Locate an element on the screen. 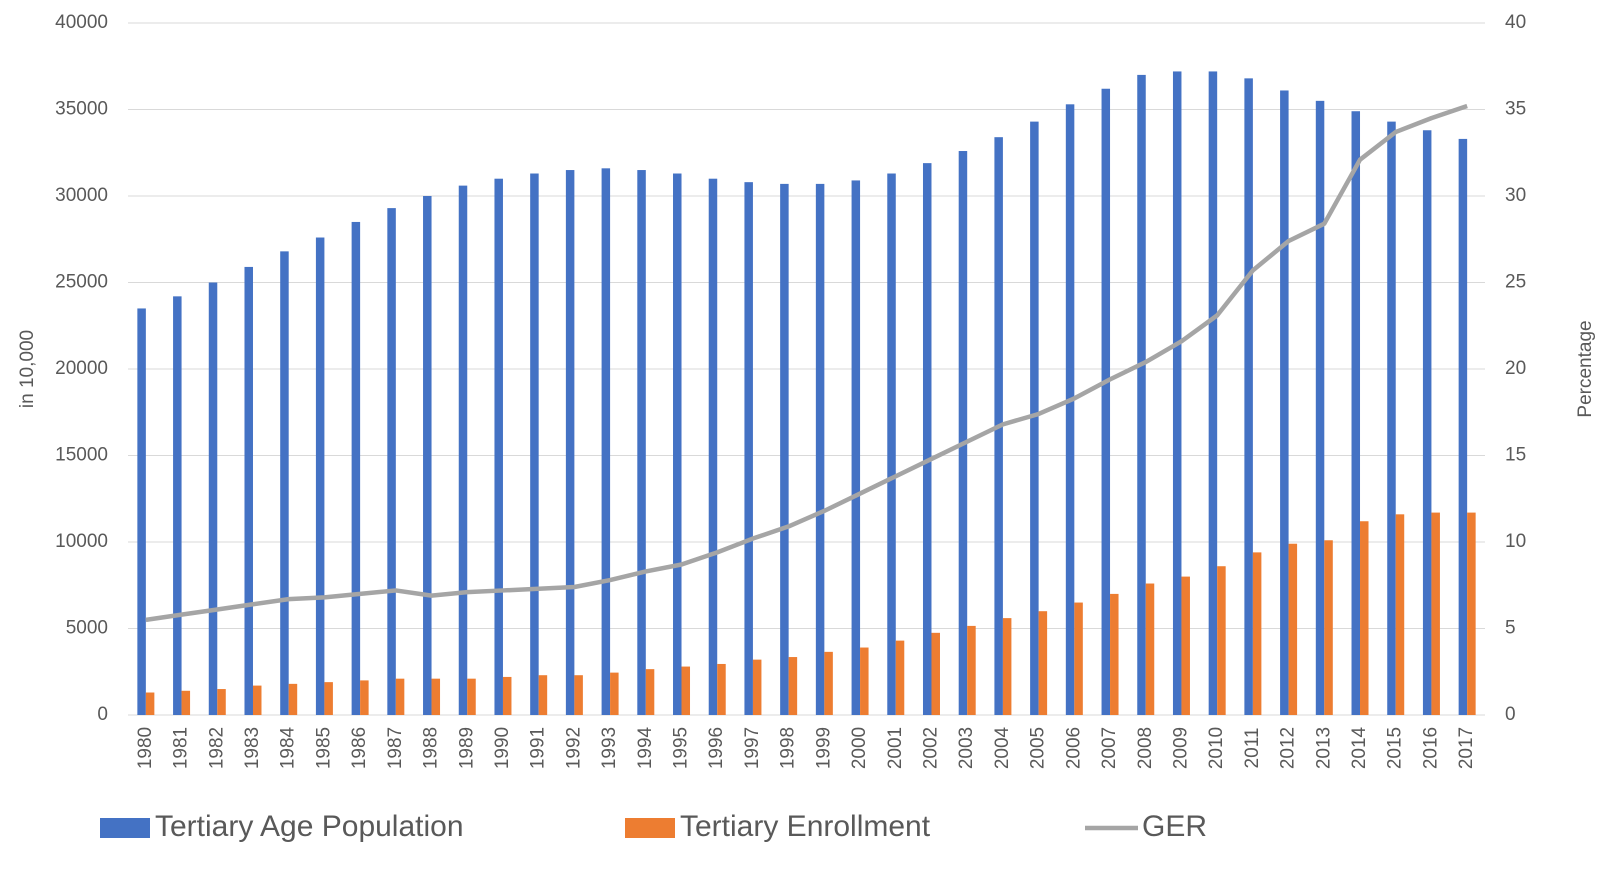 Image resolution: width=1615 pixels, height=869 pixels. y2-tick-label: 25 is located at coordinates (1515, 282).